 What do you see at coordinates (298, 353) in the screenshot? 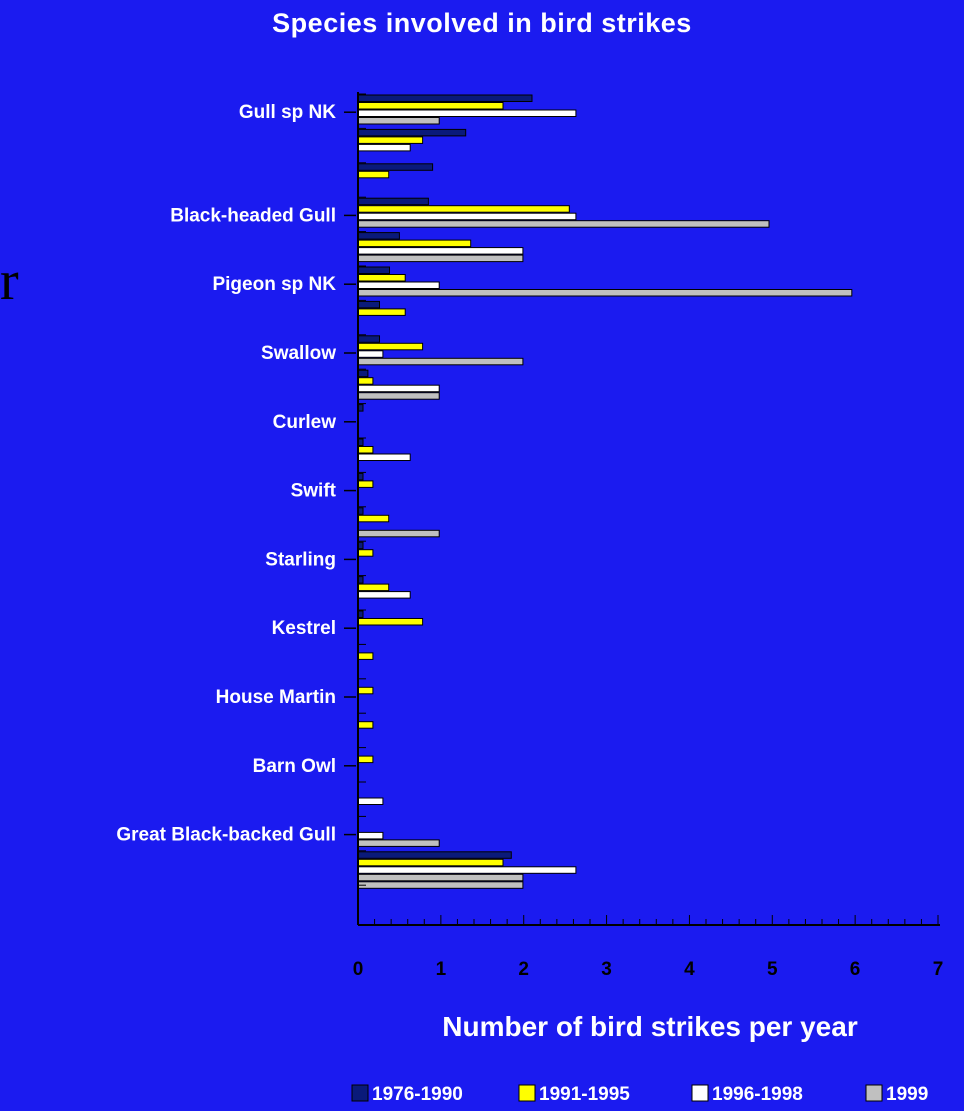
I see `category-label: Swallow` at bounding box center [298, 353].